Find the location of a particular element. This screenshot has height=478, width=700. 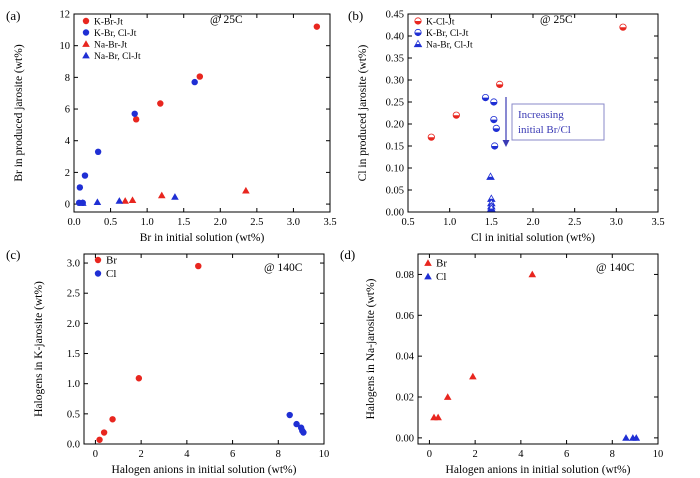

annotation: Increasing initial Br/Cl is located at coordinates (553, 122).